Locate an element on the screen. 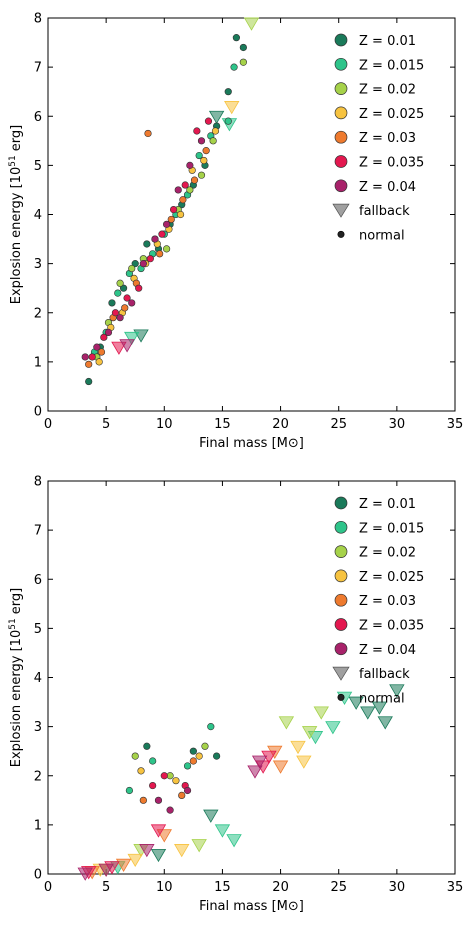 Image resolution: width=474 pixels, height=936 pixels. legend-label: fallback is located at coordinates (384, 211).